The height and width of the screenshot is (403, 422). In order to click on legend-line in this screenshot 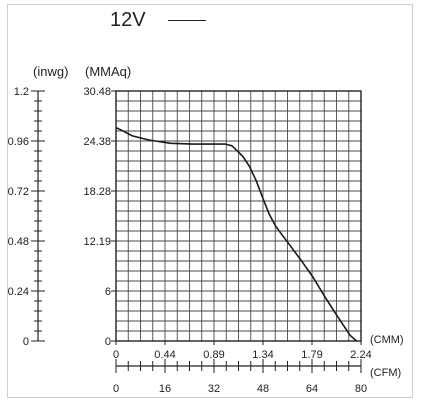, I will do `click(187, 20)`.